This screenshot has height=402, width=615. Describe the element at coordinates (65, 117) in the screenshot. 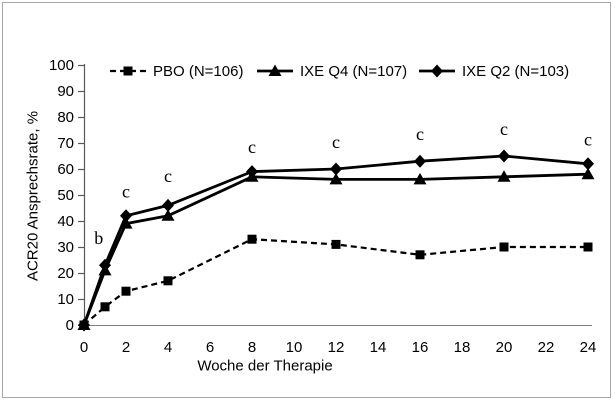

I see `y-tick-label: 80` at that location.